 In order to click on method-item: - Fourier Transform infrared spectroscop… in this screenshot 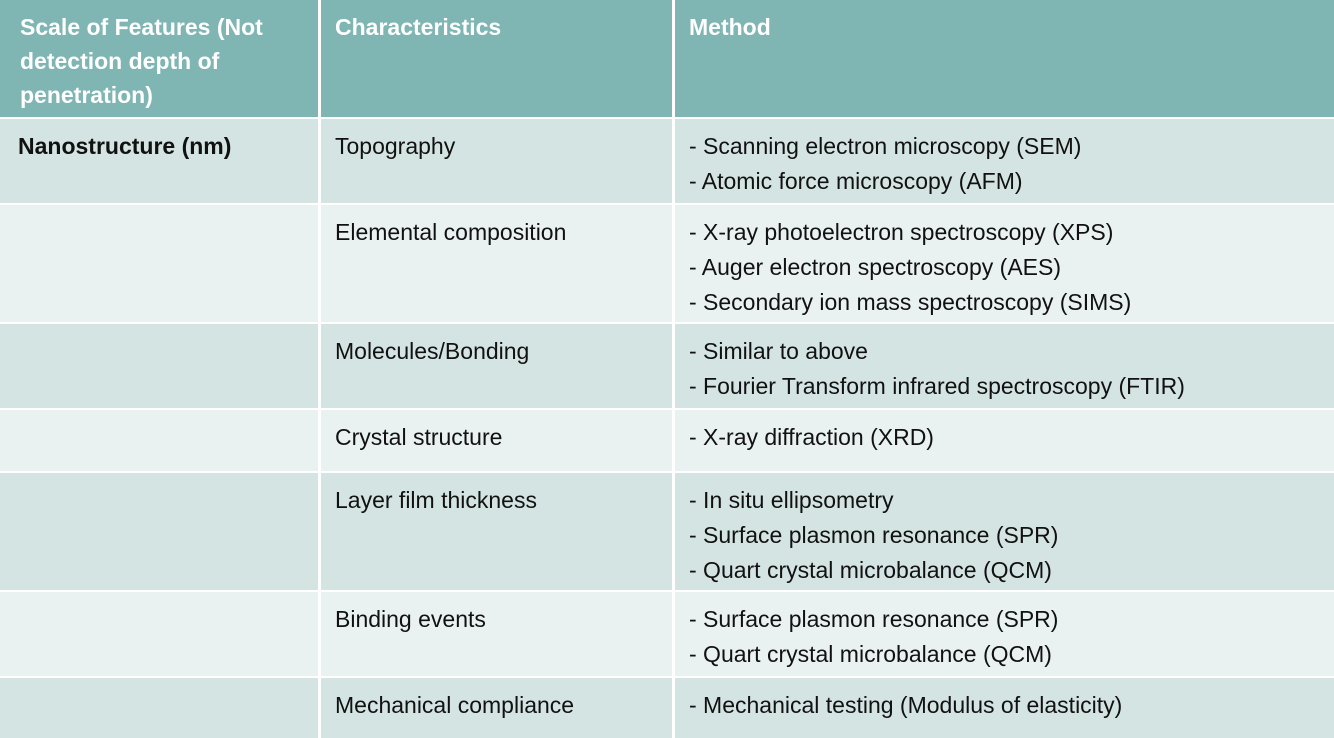, I will do `click(937, 386)`.